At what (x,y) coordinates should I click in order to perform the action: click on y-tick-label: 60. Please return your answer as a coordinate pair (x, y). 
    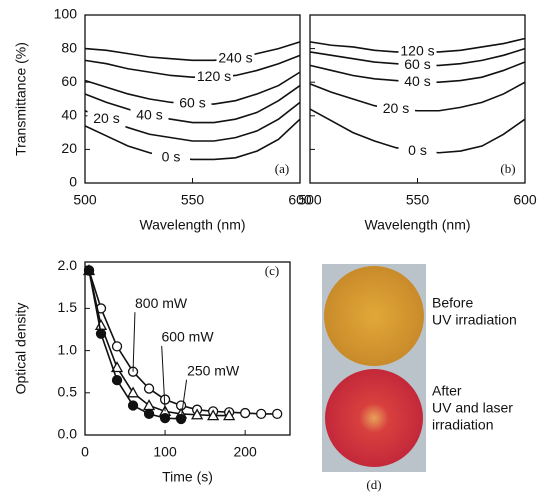
    Looking at the image, I should click on (69, 81).